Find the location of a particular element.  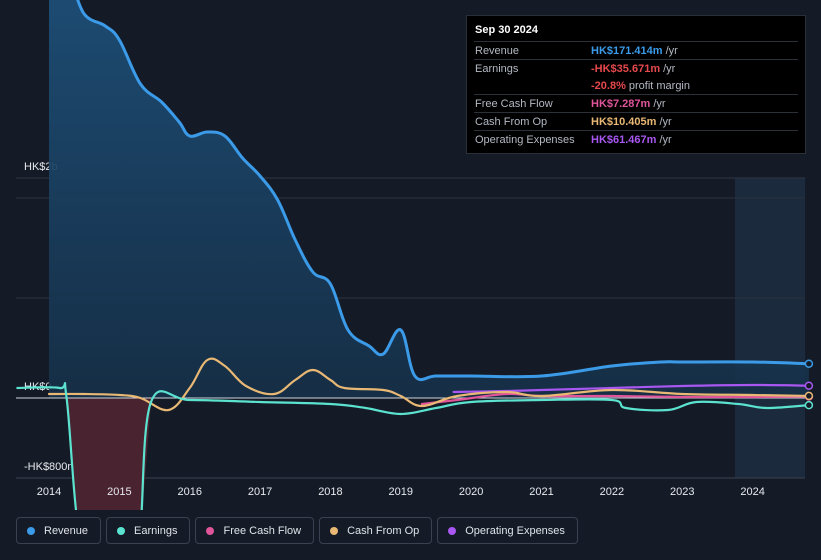

legend-item-free-cash-flow: Free Cash Flow is located at coordinates (255, 530).